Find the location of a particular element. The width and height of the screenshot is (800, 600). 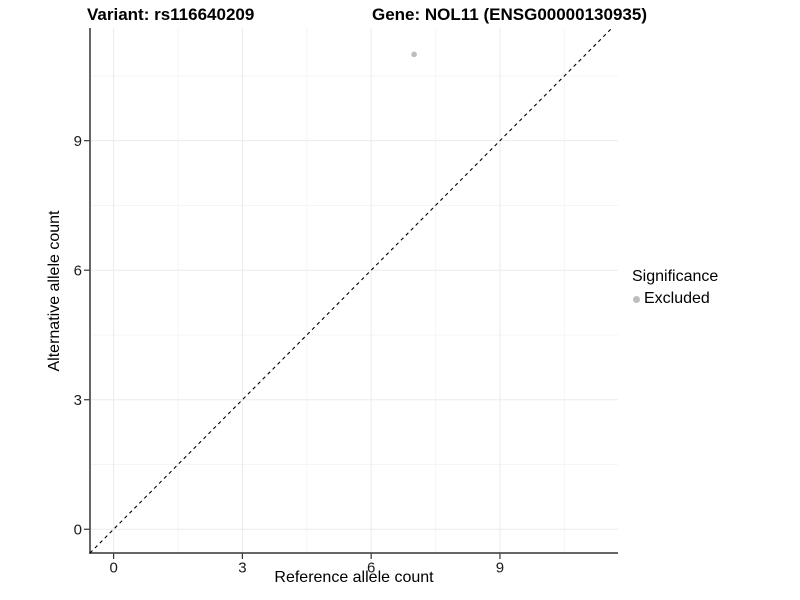

x-tick-label: 6 is located at coordinates (371, 568).